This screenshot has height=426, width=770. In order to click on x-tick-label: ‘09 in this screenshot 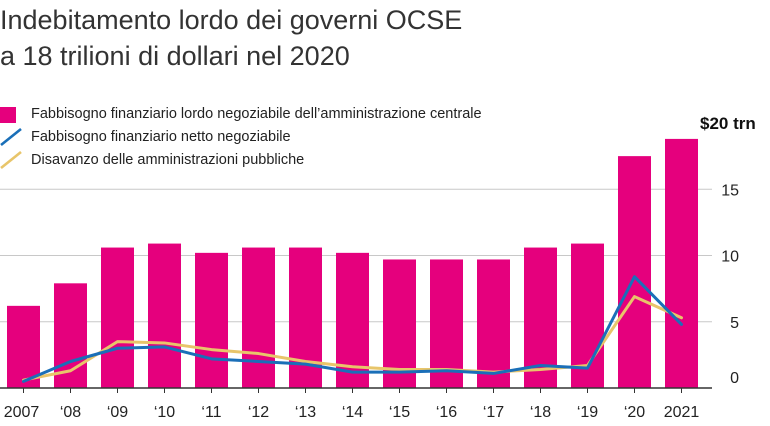, I will do `click(117, 412)`.